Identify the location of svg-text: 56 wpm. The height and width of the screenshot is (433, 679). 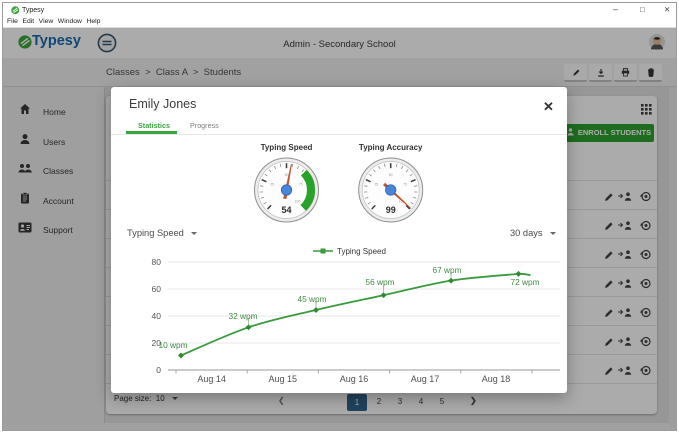
(379, 282).